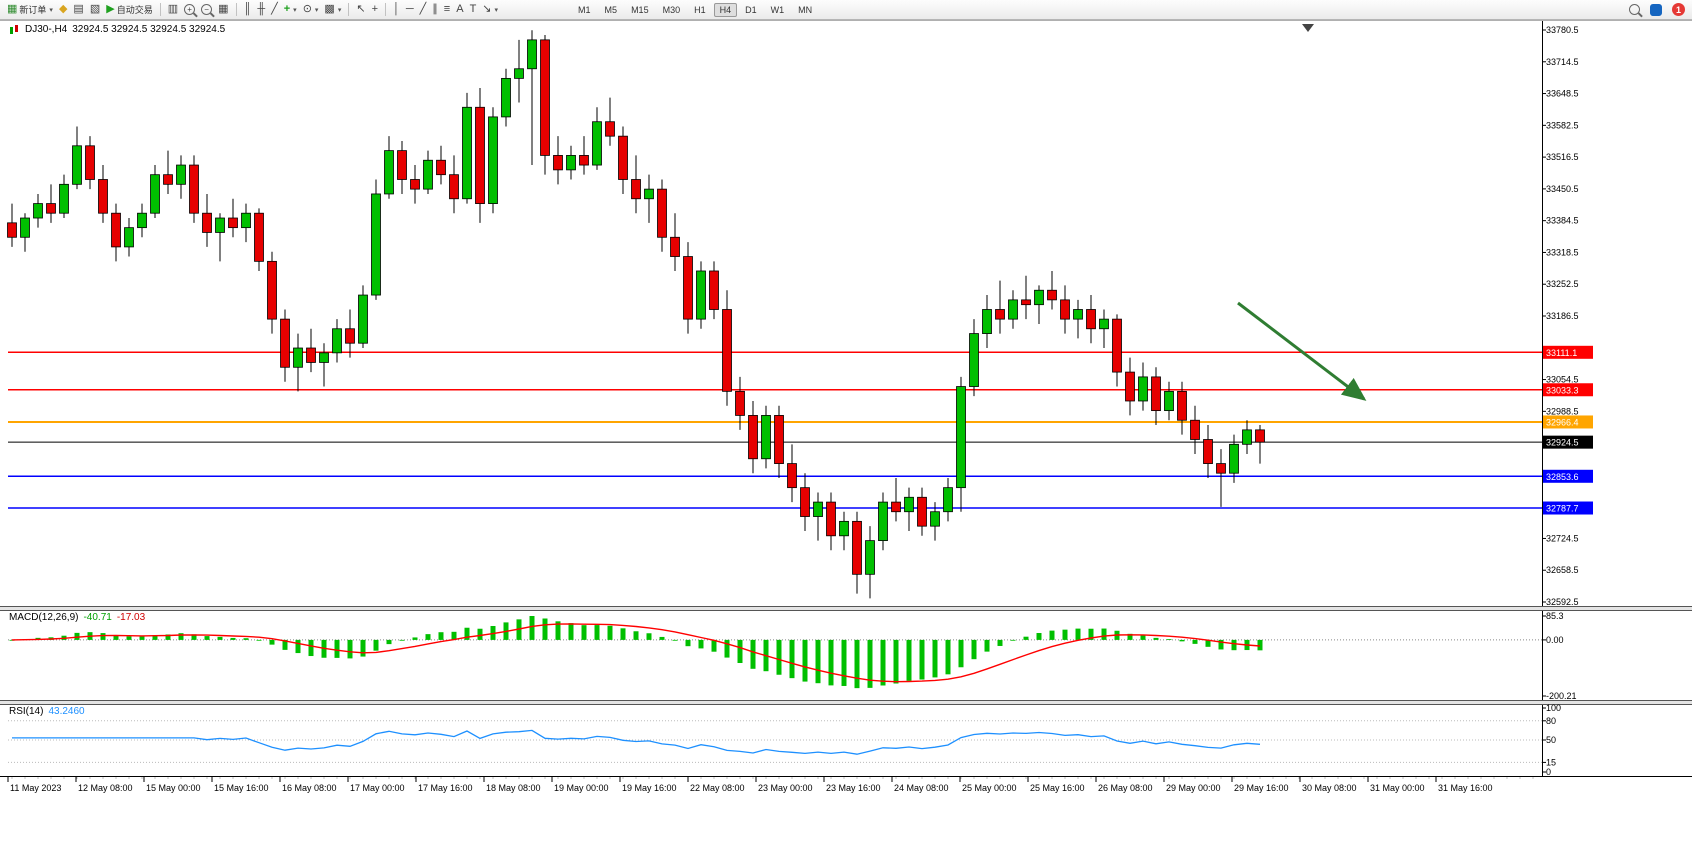 This screenshot has width=1692, height=862. I want to click on svg-text: 32658.5, so click(1562, 570).